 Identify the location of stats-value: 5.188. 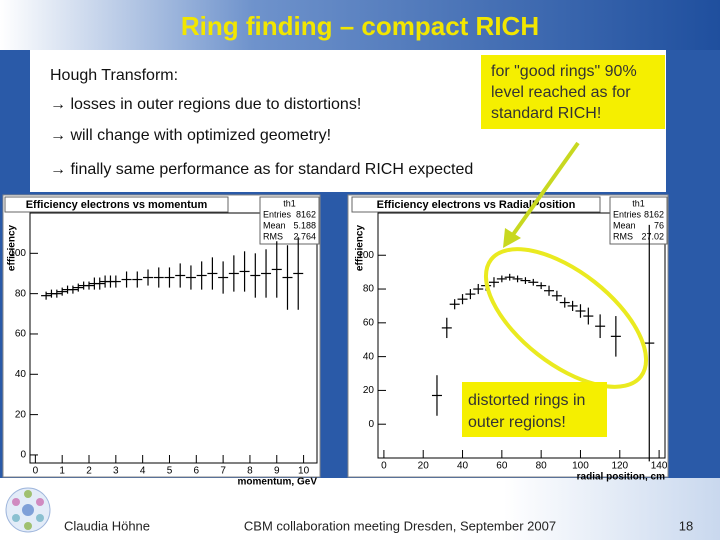
(304, 225).